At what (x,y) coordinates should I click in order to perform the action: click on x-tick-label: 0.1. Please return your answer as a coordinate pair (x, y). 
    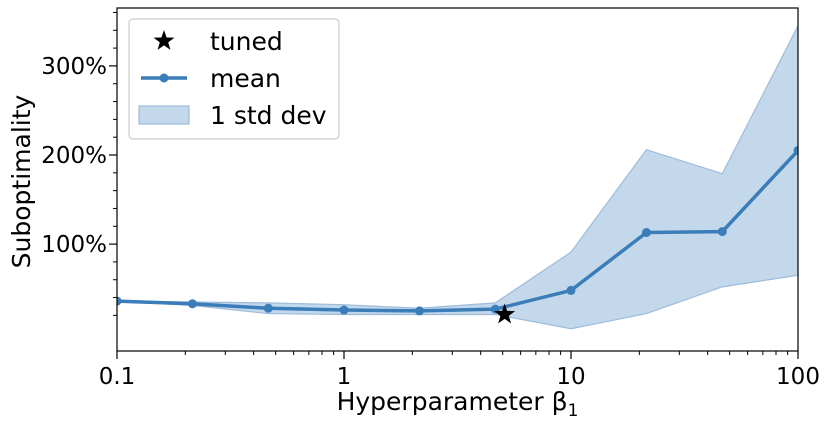
    Looking at the image, I should click on (117, 377).